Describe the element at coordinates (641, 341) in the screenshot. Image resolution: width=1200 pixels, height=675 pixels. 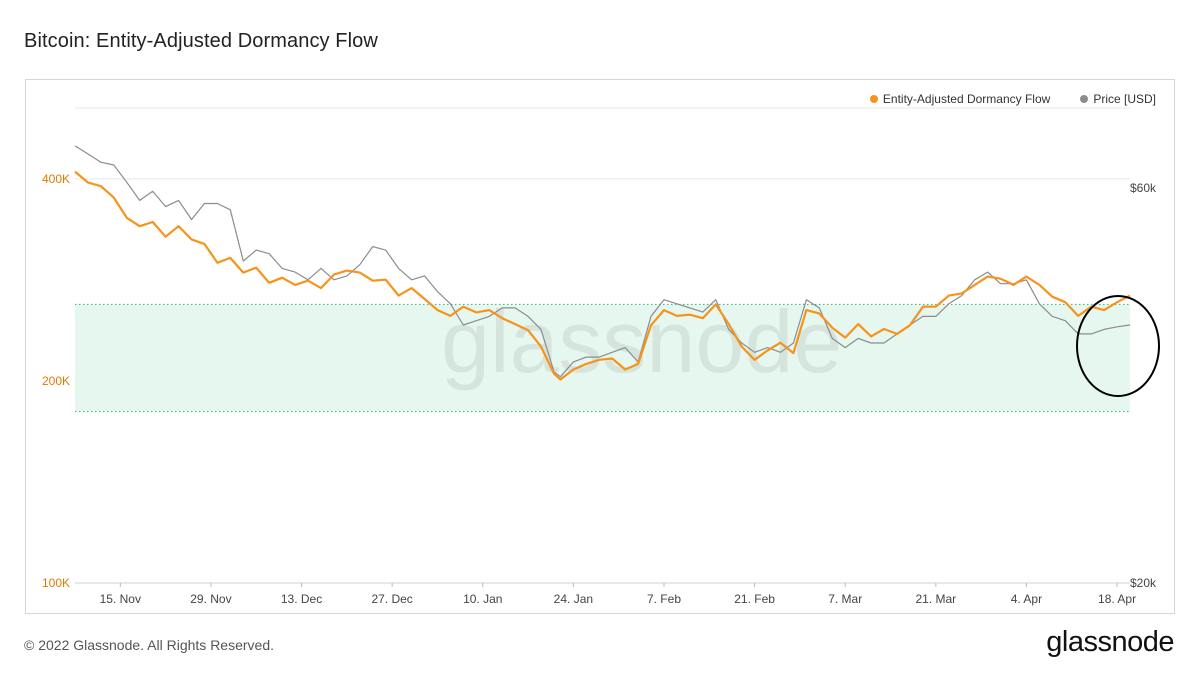
I see `watermark-text: glassnode` at that location.